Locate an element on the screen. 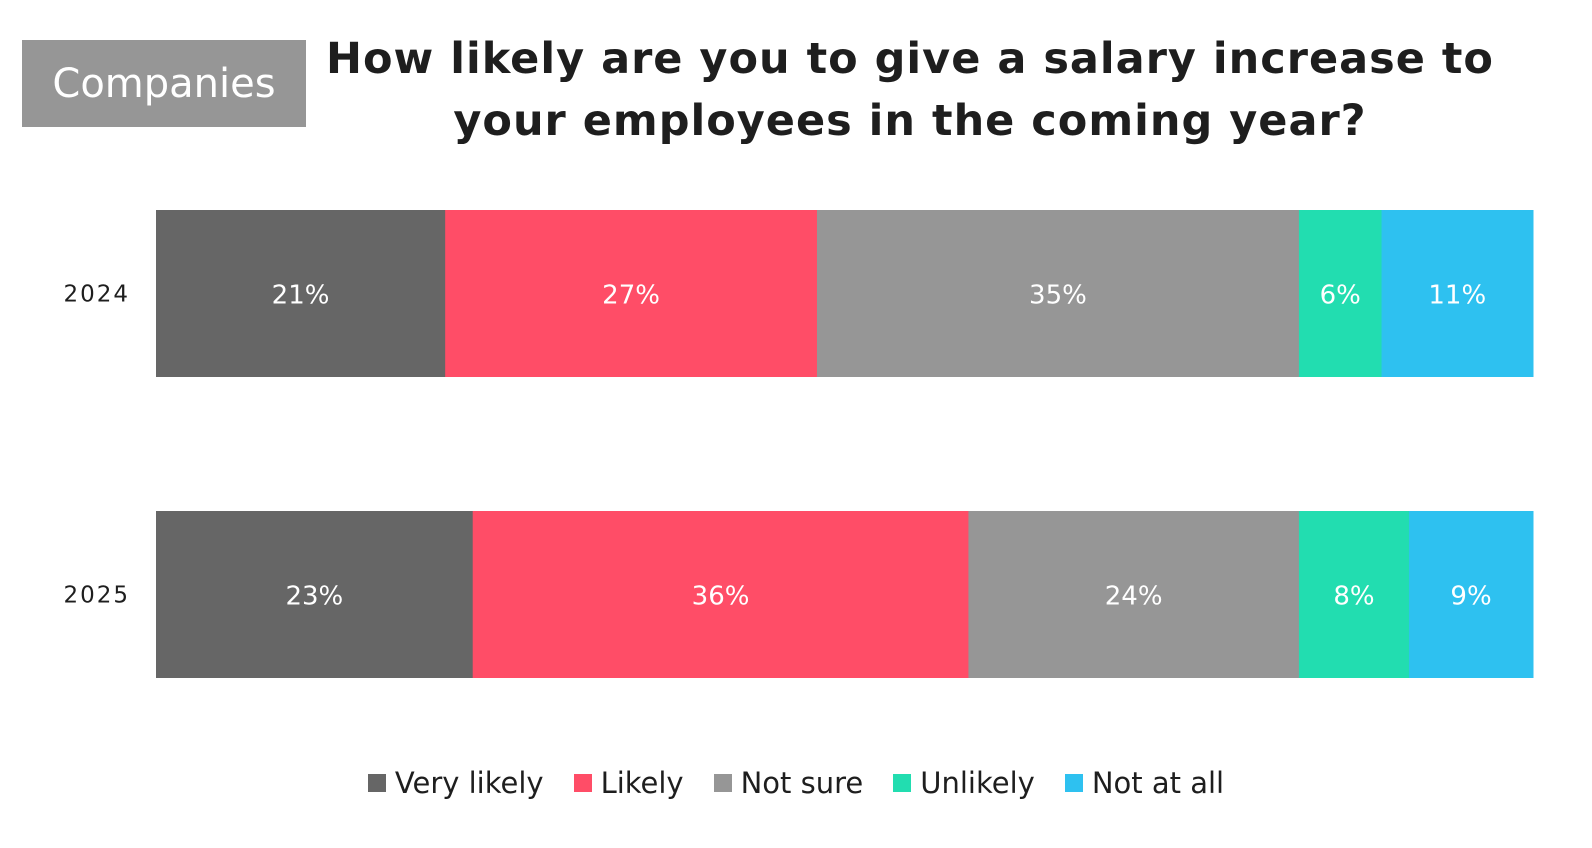 The height and width of the screenshot is (848, 1592). legend-label-not-sure: Not sure is located at coordinates (802, 783).